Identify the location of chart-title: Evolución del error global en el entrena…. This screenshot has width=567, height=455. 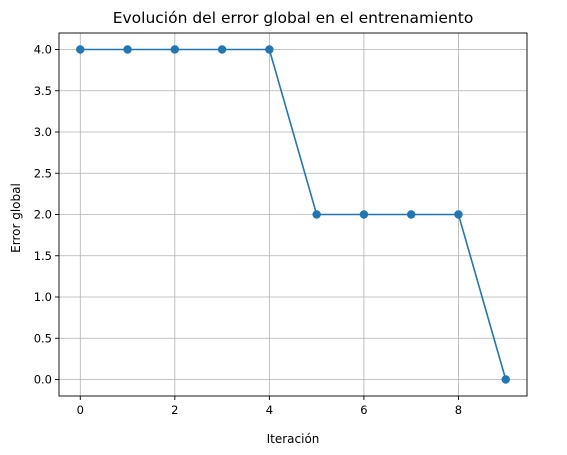
(293, 18).